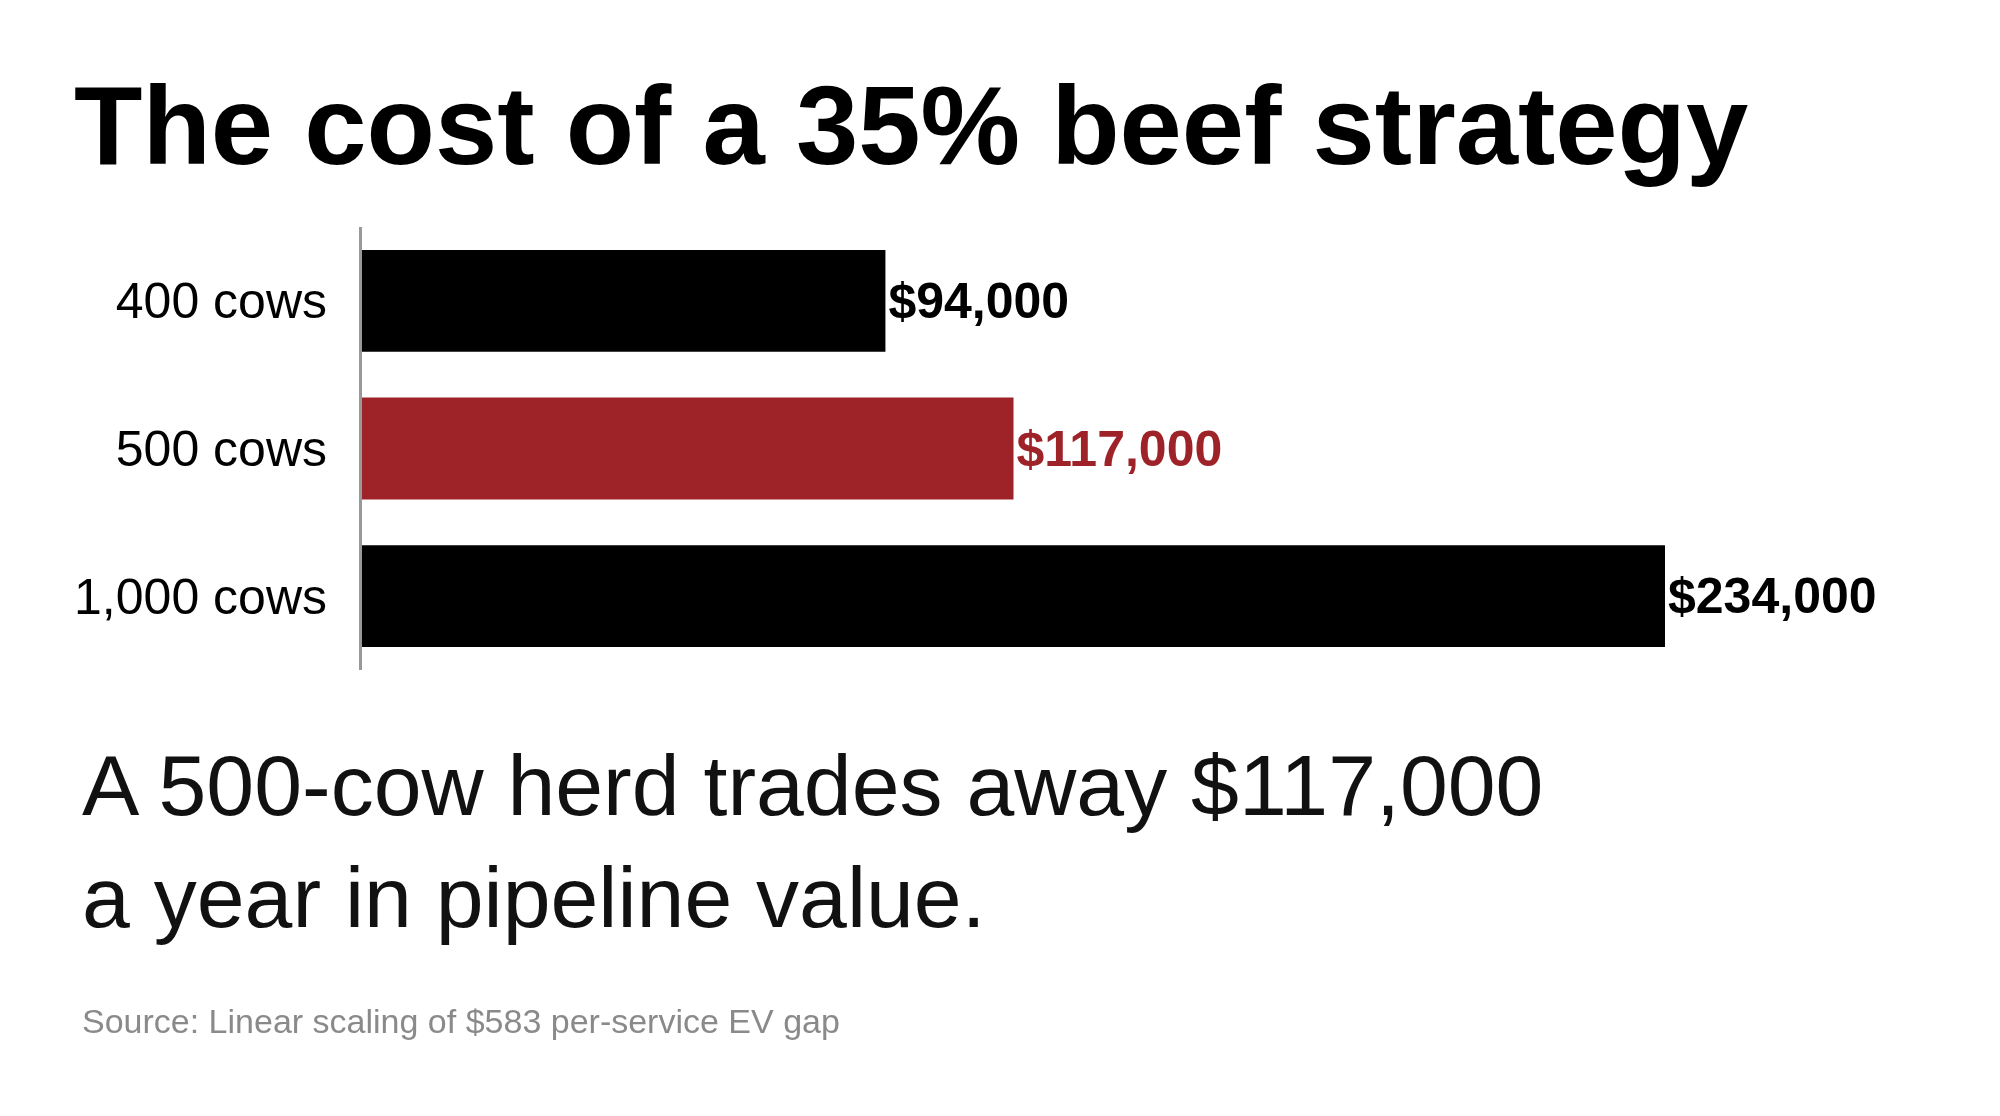 The image size is (2000, 1116). What do you see at coordinates (221, 301) in the screenshot?
I see `y-tick-label: 400 cows` at bounding box center [221, 301].